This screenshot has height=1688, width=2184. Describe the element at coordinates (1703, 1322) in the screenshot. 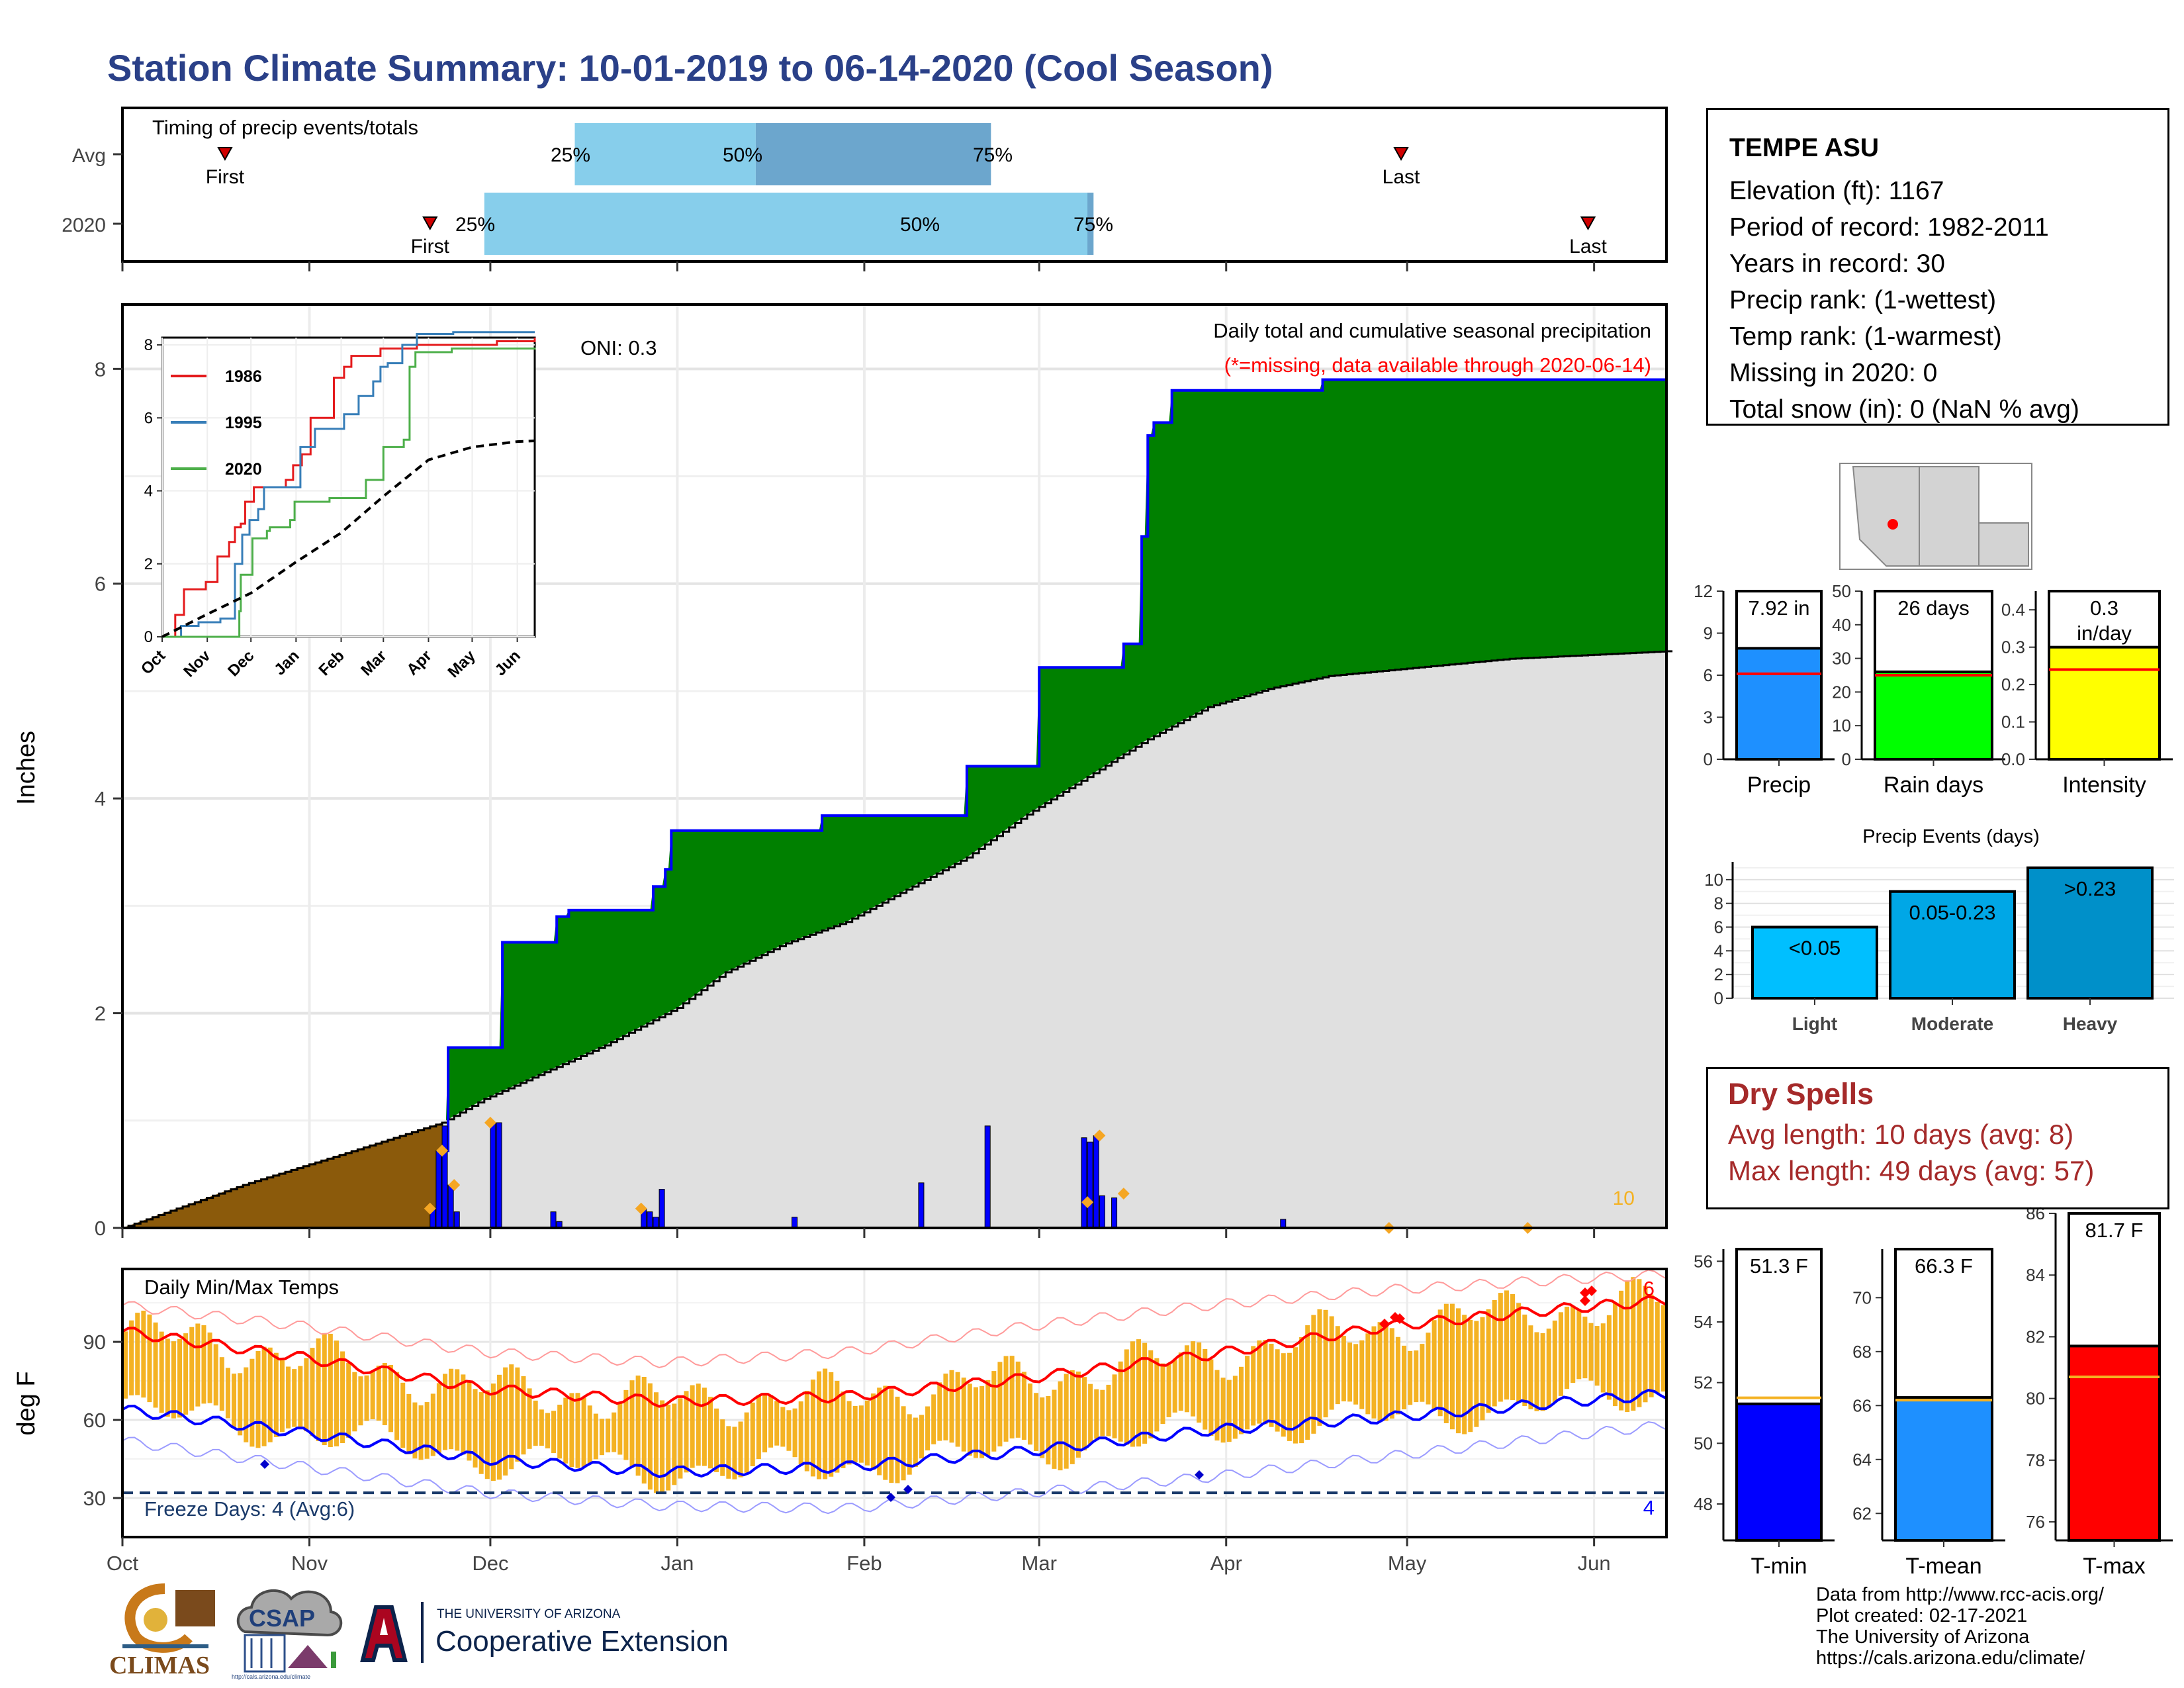

I see `temp-summary-tmin-y-tick-label: 54` at that location.